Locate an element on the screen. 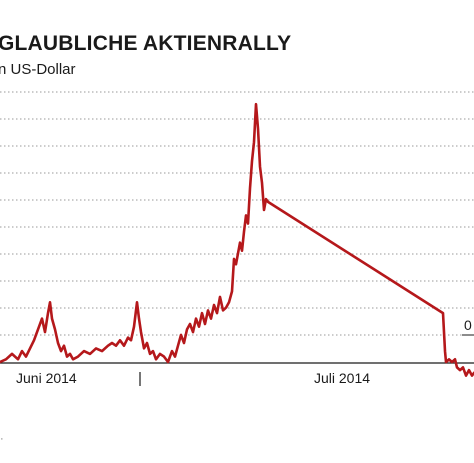 The width and height of the screenshot is (474, 463). x-tick-label: Juli 2014 is located at coordinates (342, 378).